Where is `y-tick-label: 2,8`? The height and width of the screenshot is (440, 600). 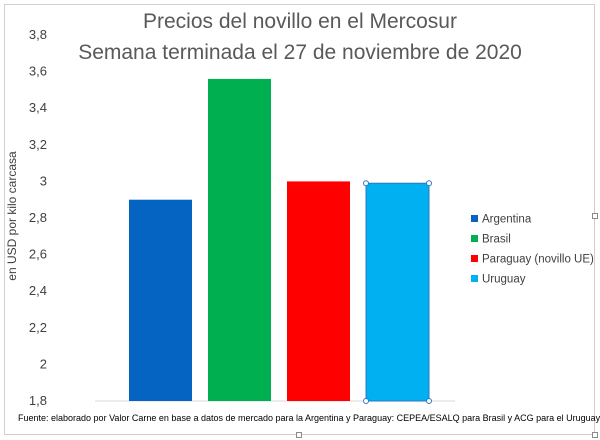 y-tick-label: 2,8 is located at coordinates (38, 217).